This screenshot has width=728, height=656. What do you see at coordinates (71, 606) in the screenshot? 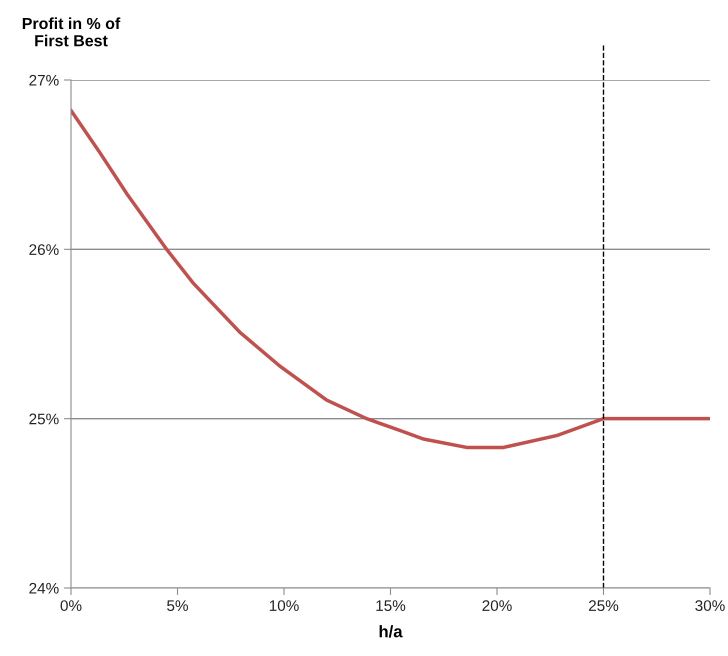
I see `x-tick-label: 0%` at bounding box center [71, 606].